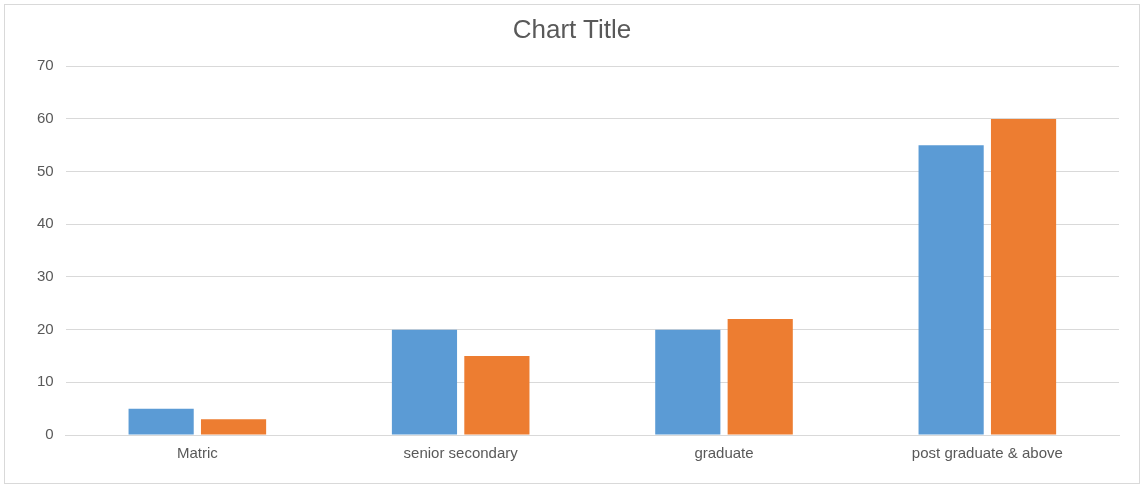 The height and width of the screenshot is (491, 1146). What do you see at coordinates (197, 453) in the screenshot?
I see `x-tick-label: Matric` at bounding box center [197, 453].